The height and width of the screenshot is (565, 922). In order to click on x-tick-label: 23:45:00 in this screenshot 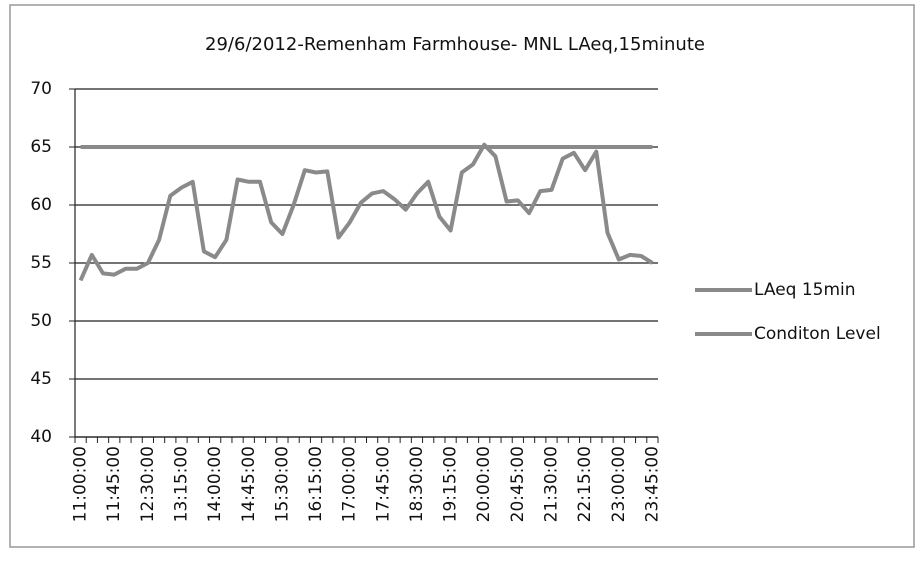, I will do `click(652, 484)`.